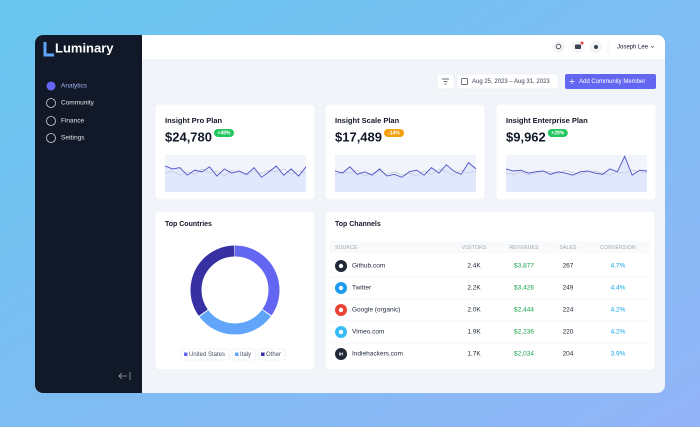  What do you see at coordinates (367, 120) in the screenshot?
I see `plan-title: Insight Scale Plan` at bounding box center [367, 120].